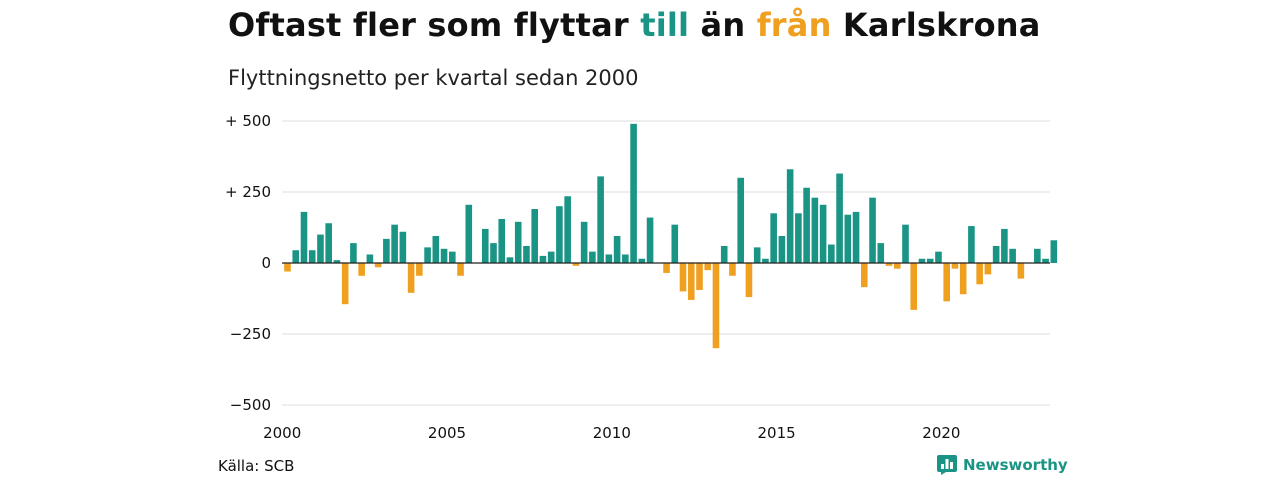 The image size is (1280, 480). Describe the element at coordinates (447, 433) in the screenshot. I see `x-tick-label: 2005` at that location.